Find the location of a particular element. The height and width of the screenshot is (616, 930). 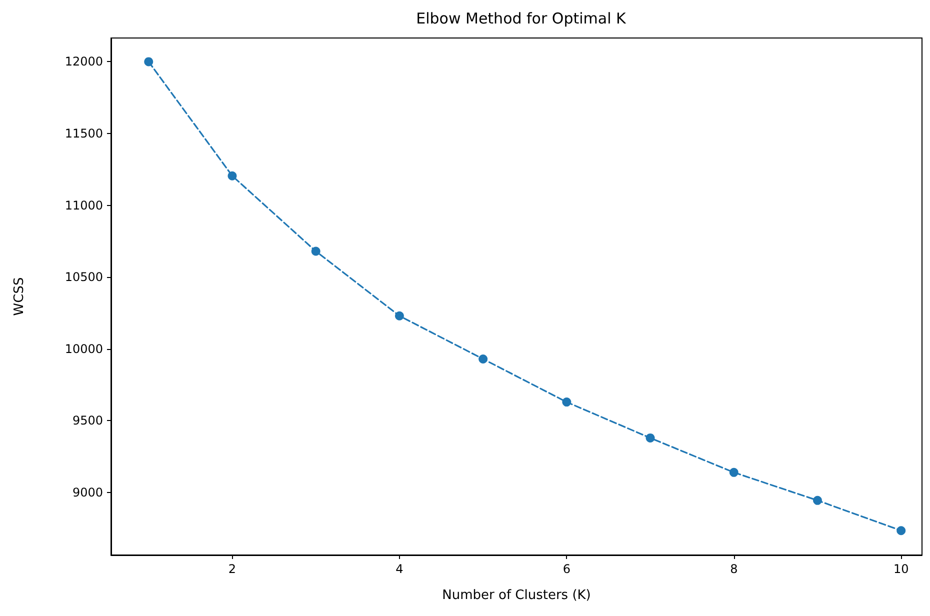

chart-title: Elbow Method for Optimal K is located at coordinates (522, 19).